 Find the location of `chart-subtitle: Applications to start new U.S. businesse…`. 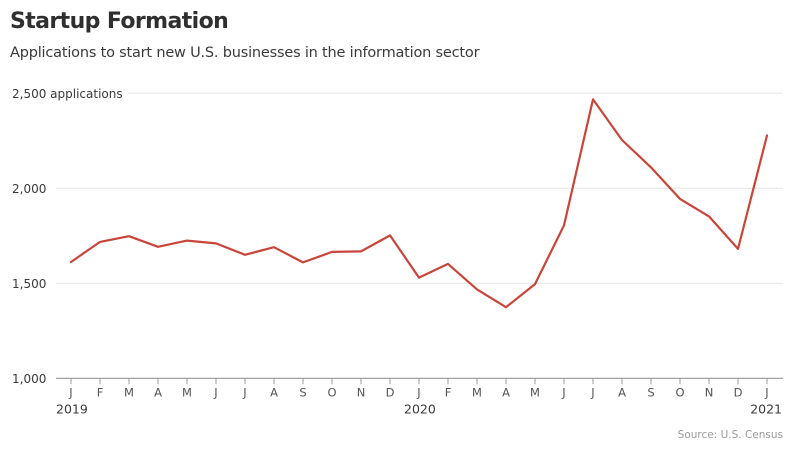

chart-subtitle: Applications to start new U.S. businesse… is located at coordinates (245, 53).